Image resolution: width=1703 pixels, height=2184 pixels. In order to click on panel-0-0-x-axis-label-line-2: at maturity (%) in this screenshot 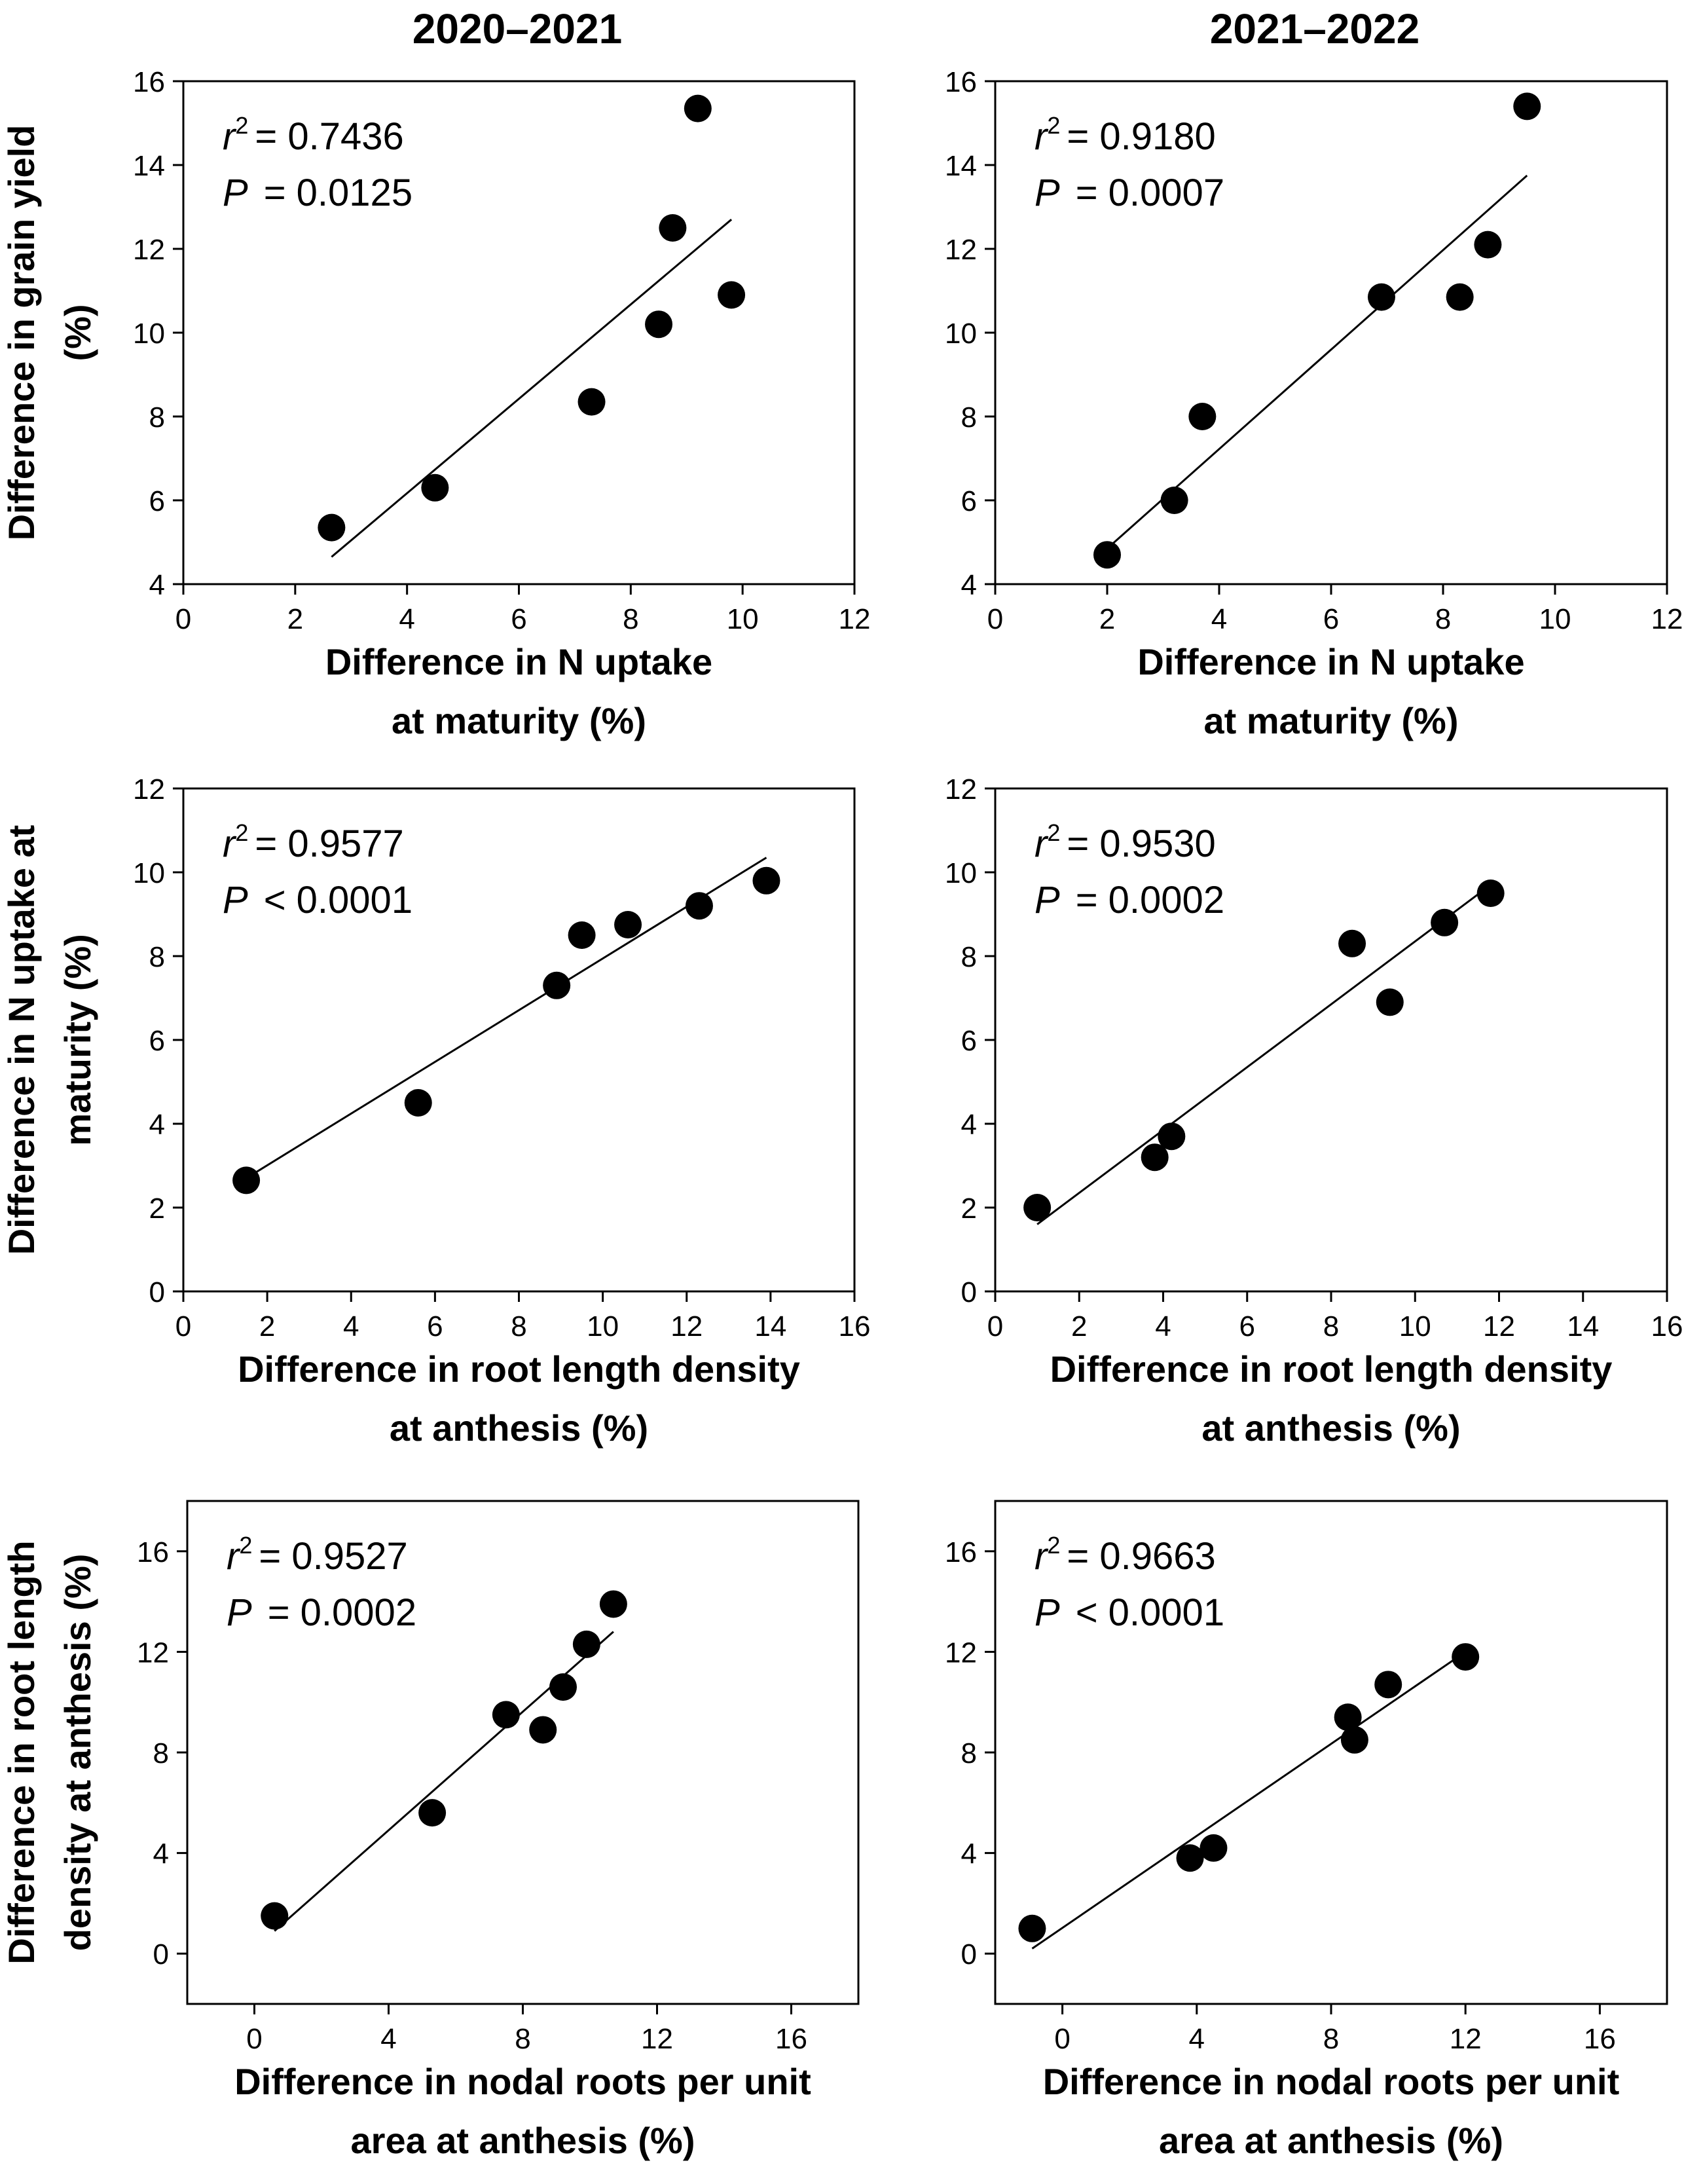, I will do `click(519, 720)`.